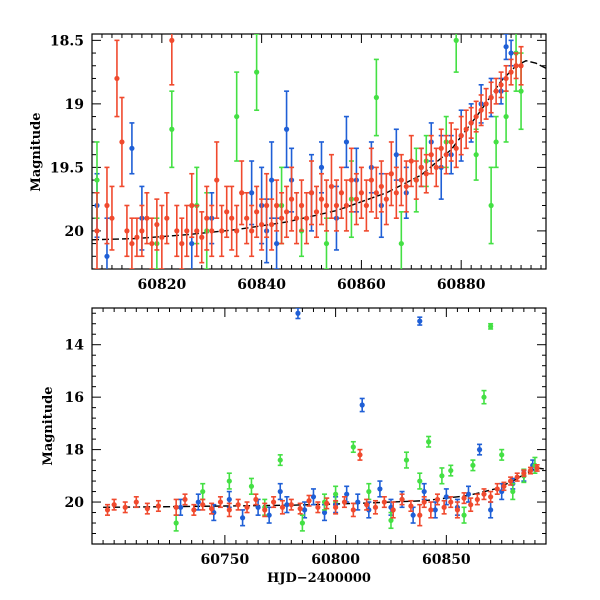 This screenshot has height=600, width=600. I want to click on bottom-y-axis-title: Magnitude, so click(48, 425).